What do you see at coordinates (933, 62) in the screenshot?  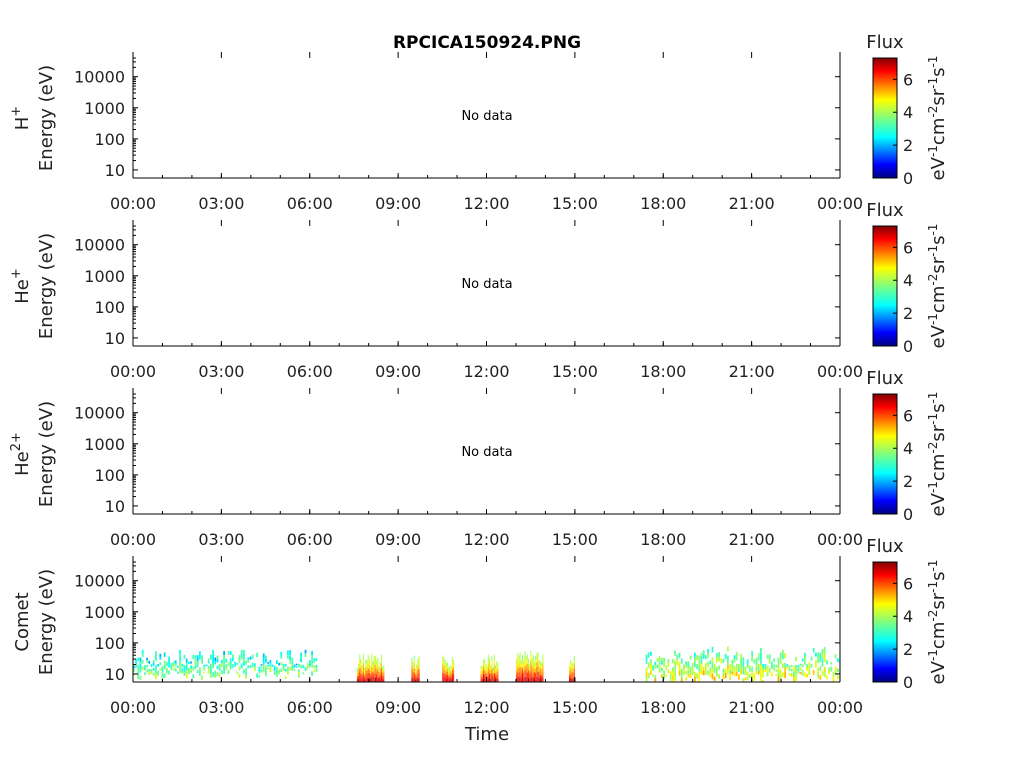 I see `unit-exponent: -1` at bounding box center [933, 62].